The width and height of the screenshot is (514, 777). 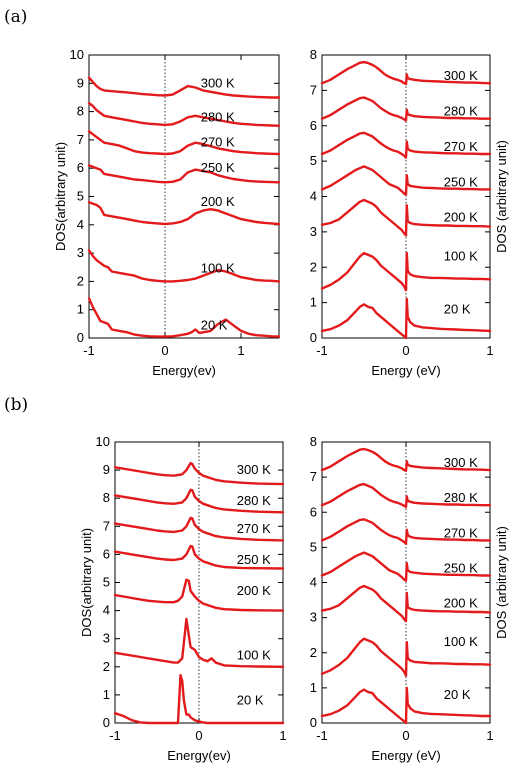 What do you see at coordinates (15, 17) in the screenshot?
I see `panel-label-a: (a)` at bounding box center [15, 17].